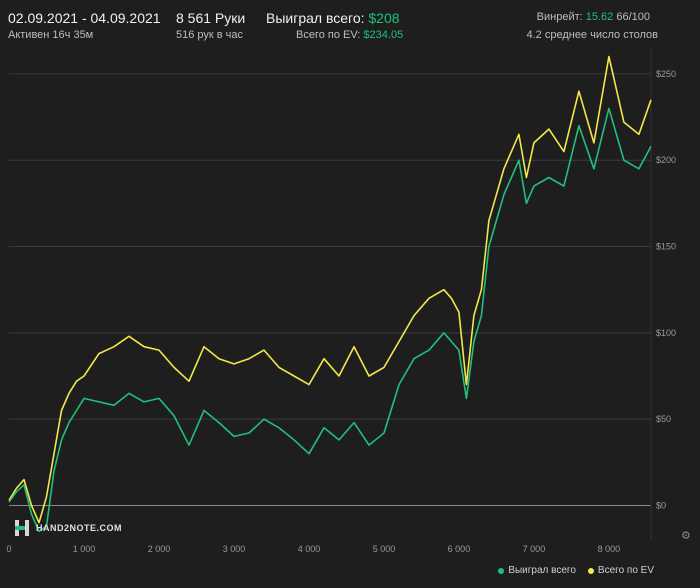  I want to click on hand2note-mark-icon, so click(22, 528).